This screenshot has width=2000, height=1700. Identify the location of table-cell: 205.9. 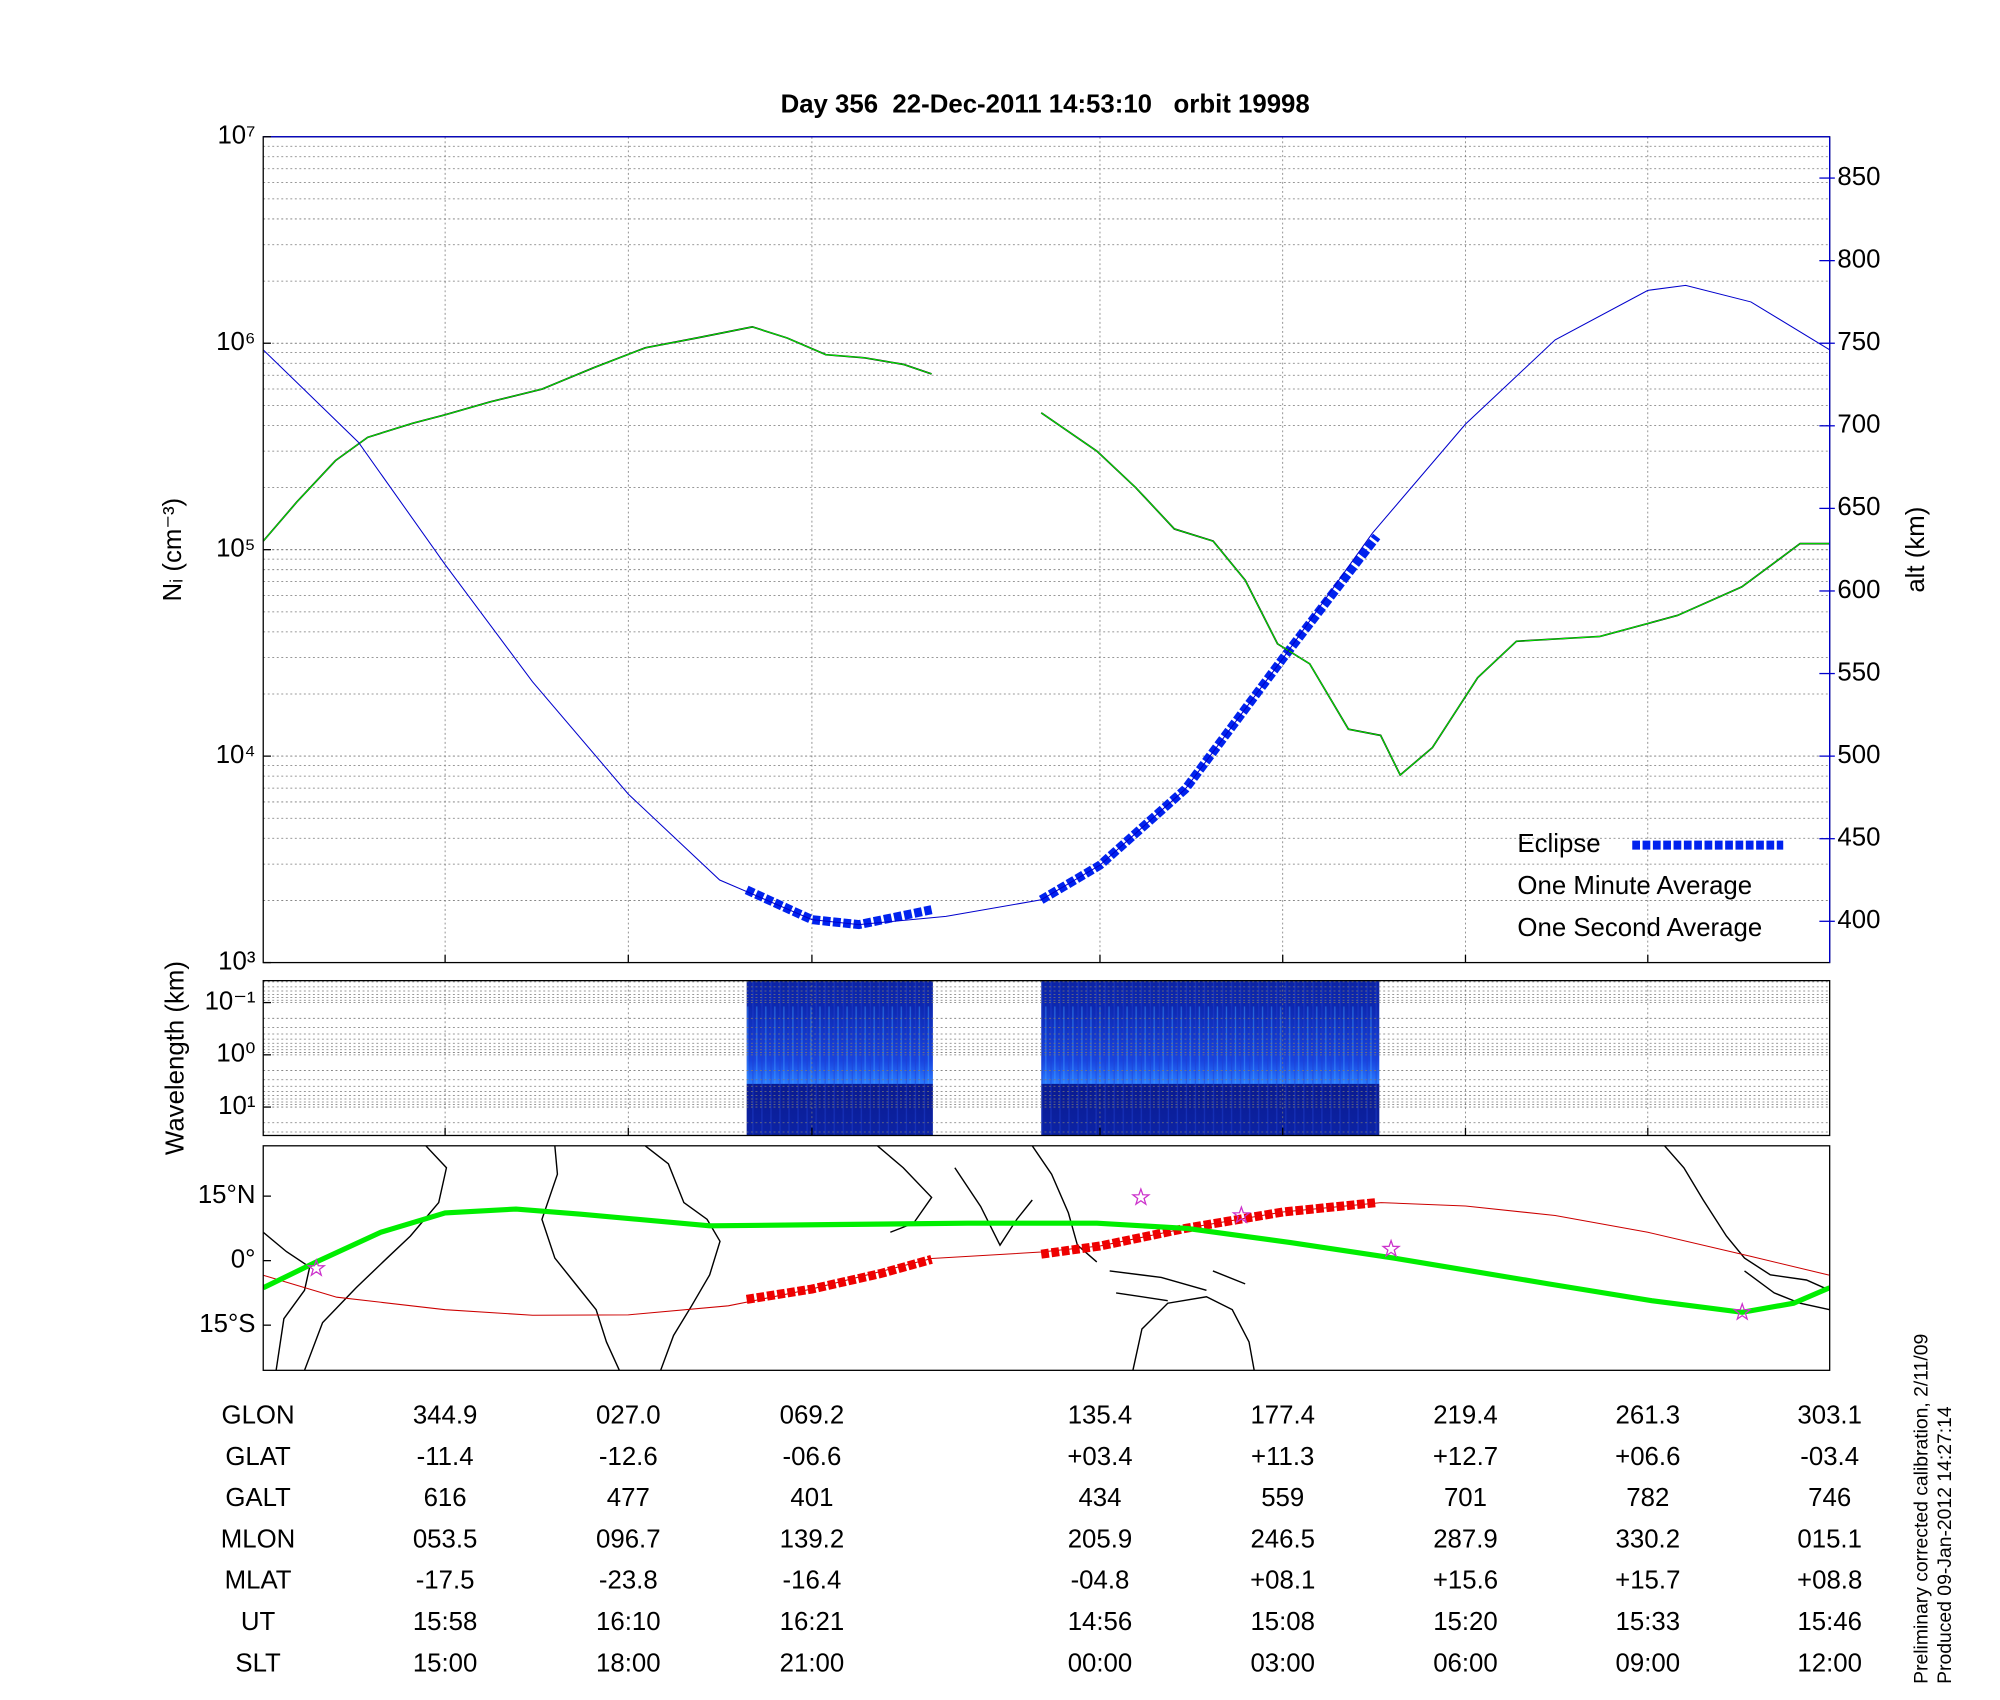
(1100, 1539).